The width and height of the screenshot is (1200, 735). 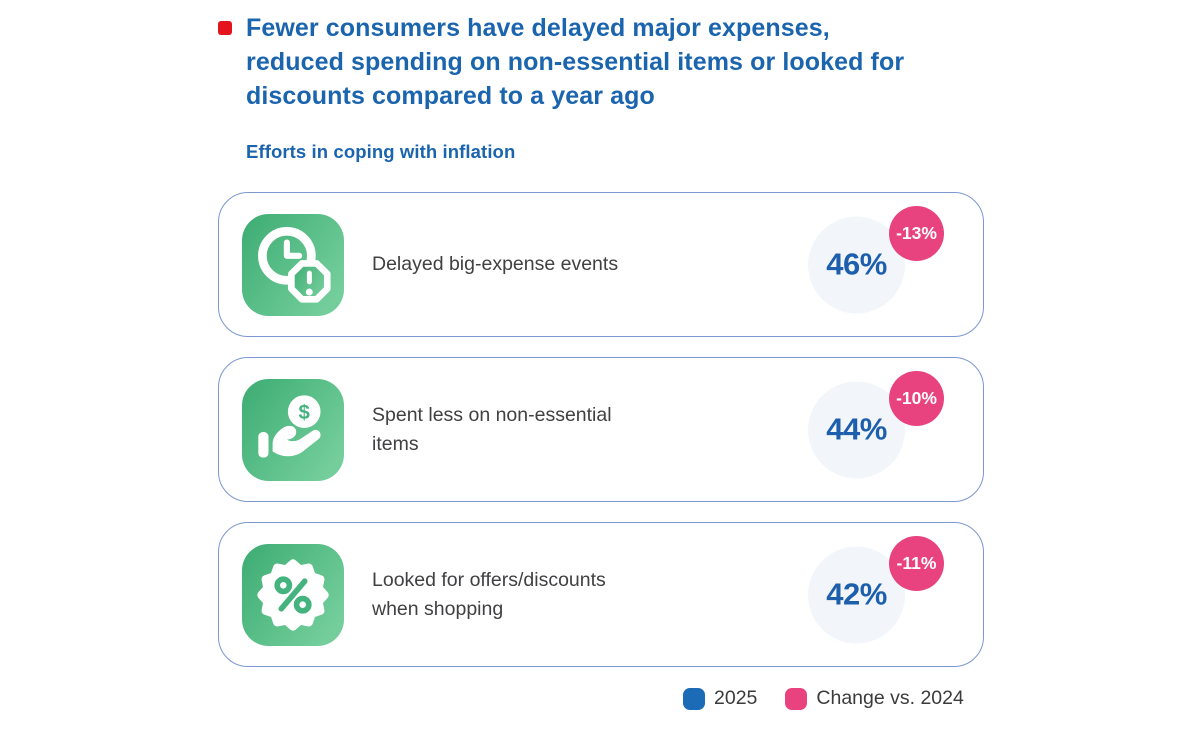 I want to click on clock-alert-icon, so click(x=293, y=264).